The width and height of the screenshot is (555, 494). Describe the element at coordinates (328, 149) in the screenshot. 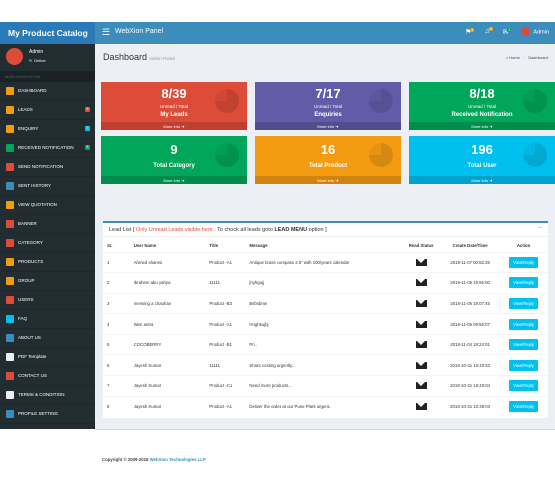

I see `tile-value: 16` at that location.